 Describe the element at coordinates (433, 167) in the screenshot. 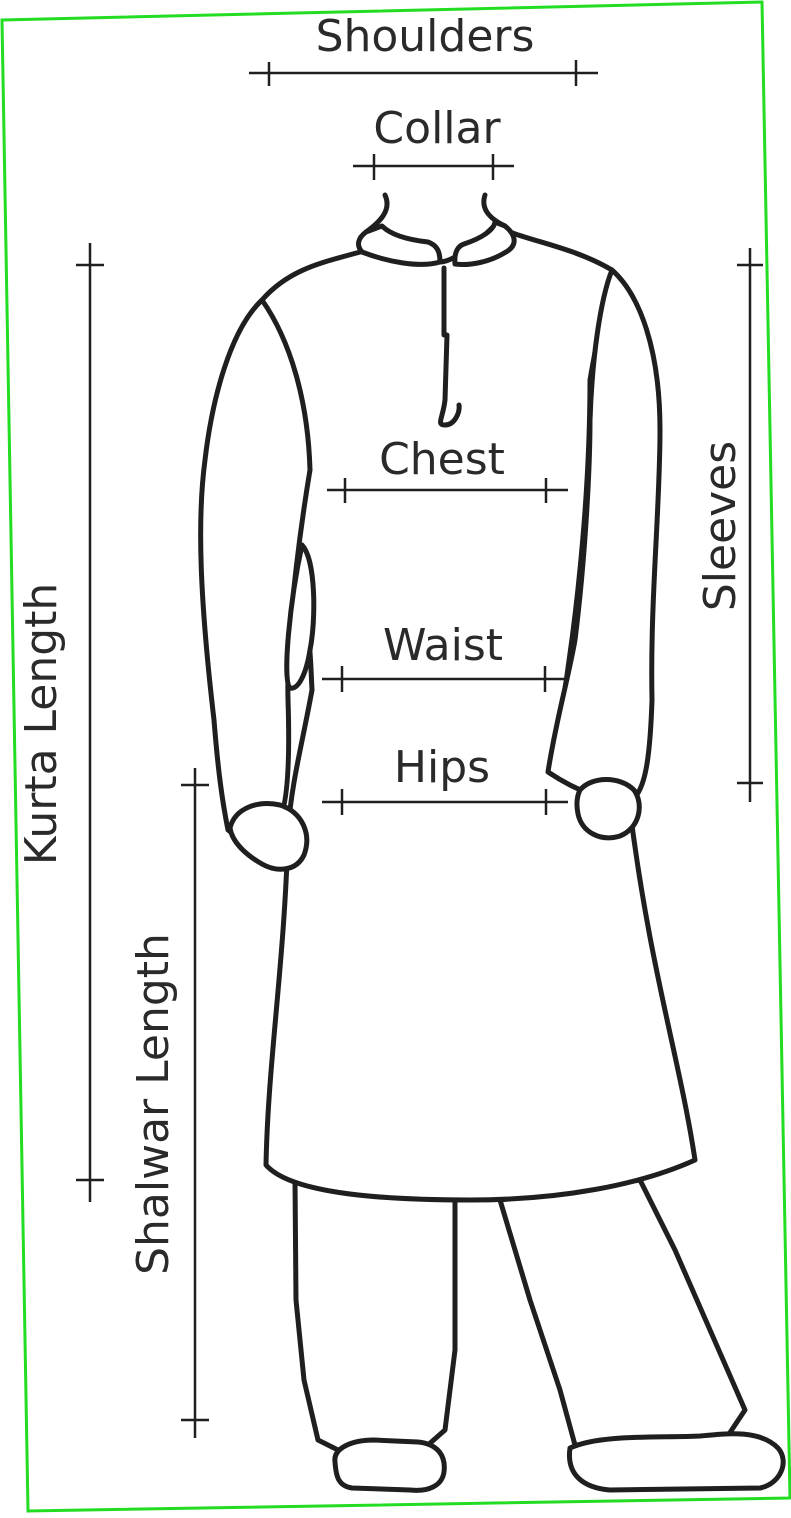

I see `collar-measure-line` at that location.